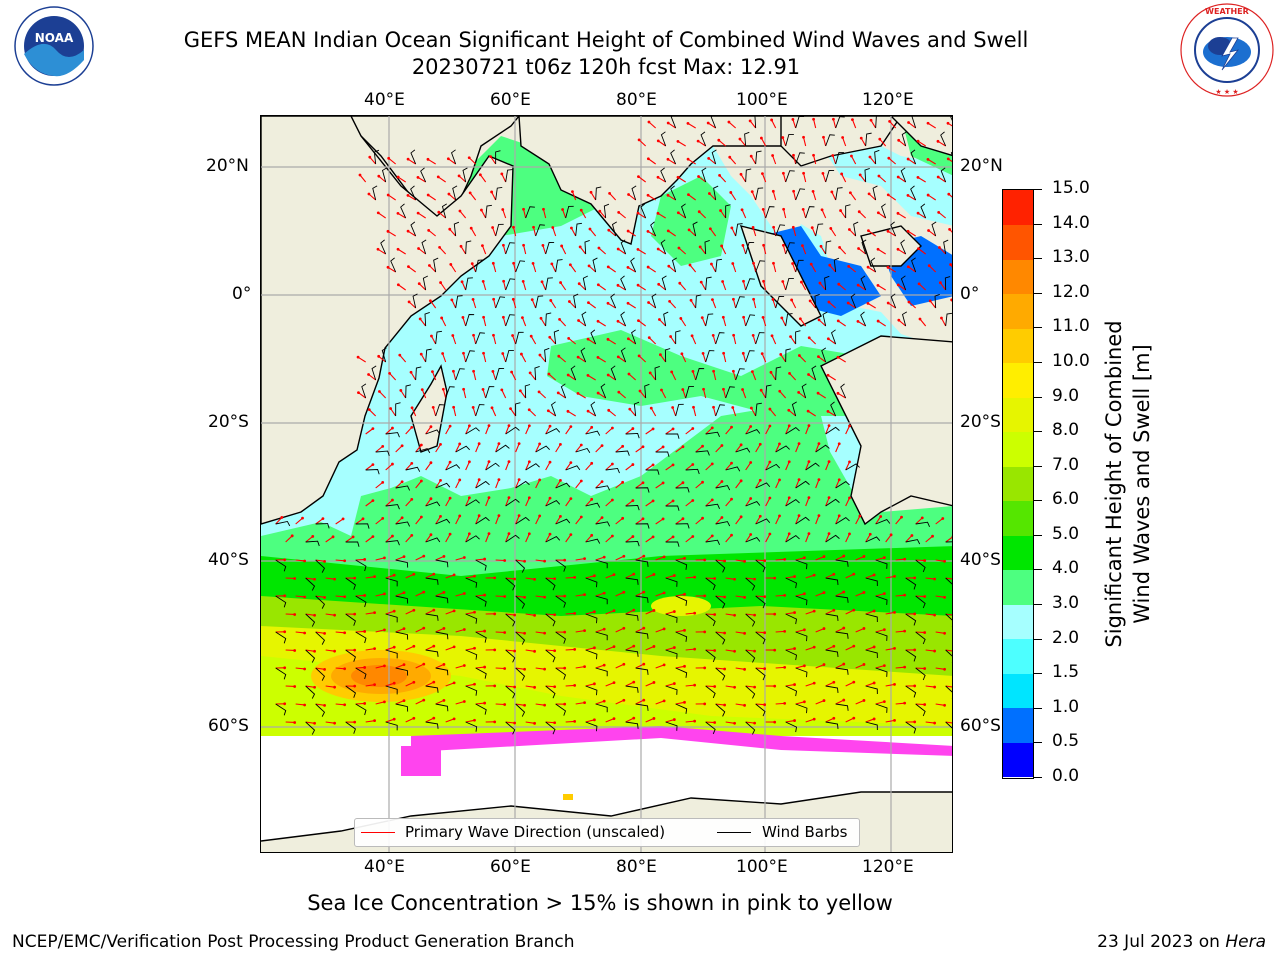 The height and width of the screenshot is (960, 1280). Describe the element at coordinates (1066, 499) in the screenshot. I see `colorbar-tick-label: 6.0` at that location.